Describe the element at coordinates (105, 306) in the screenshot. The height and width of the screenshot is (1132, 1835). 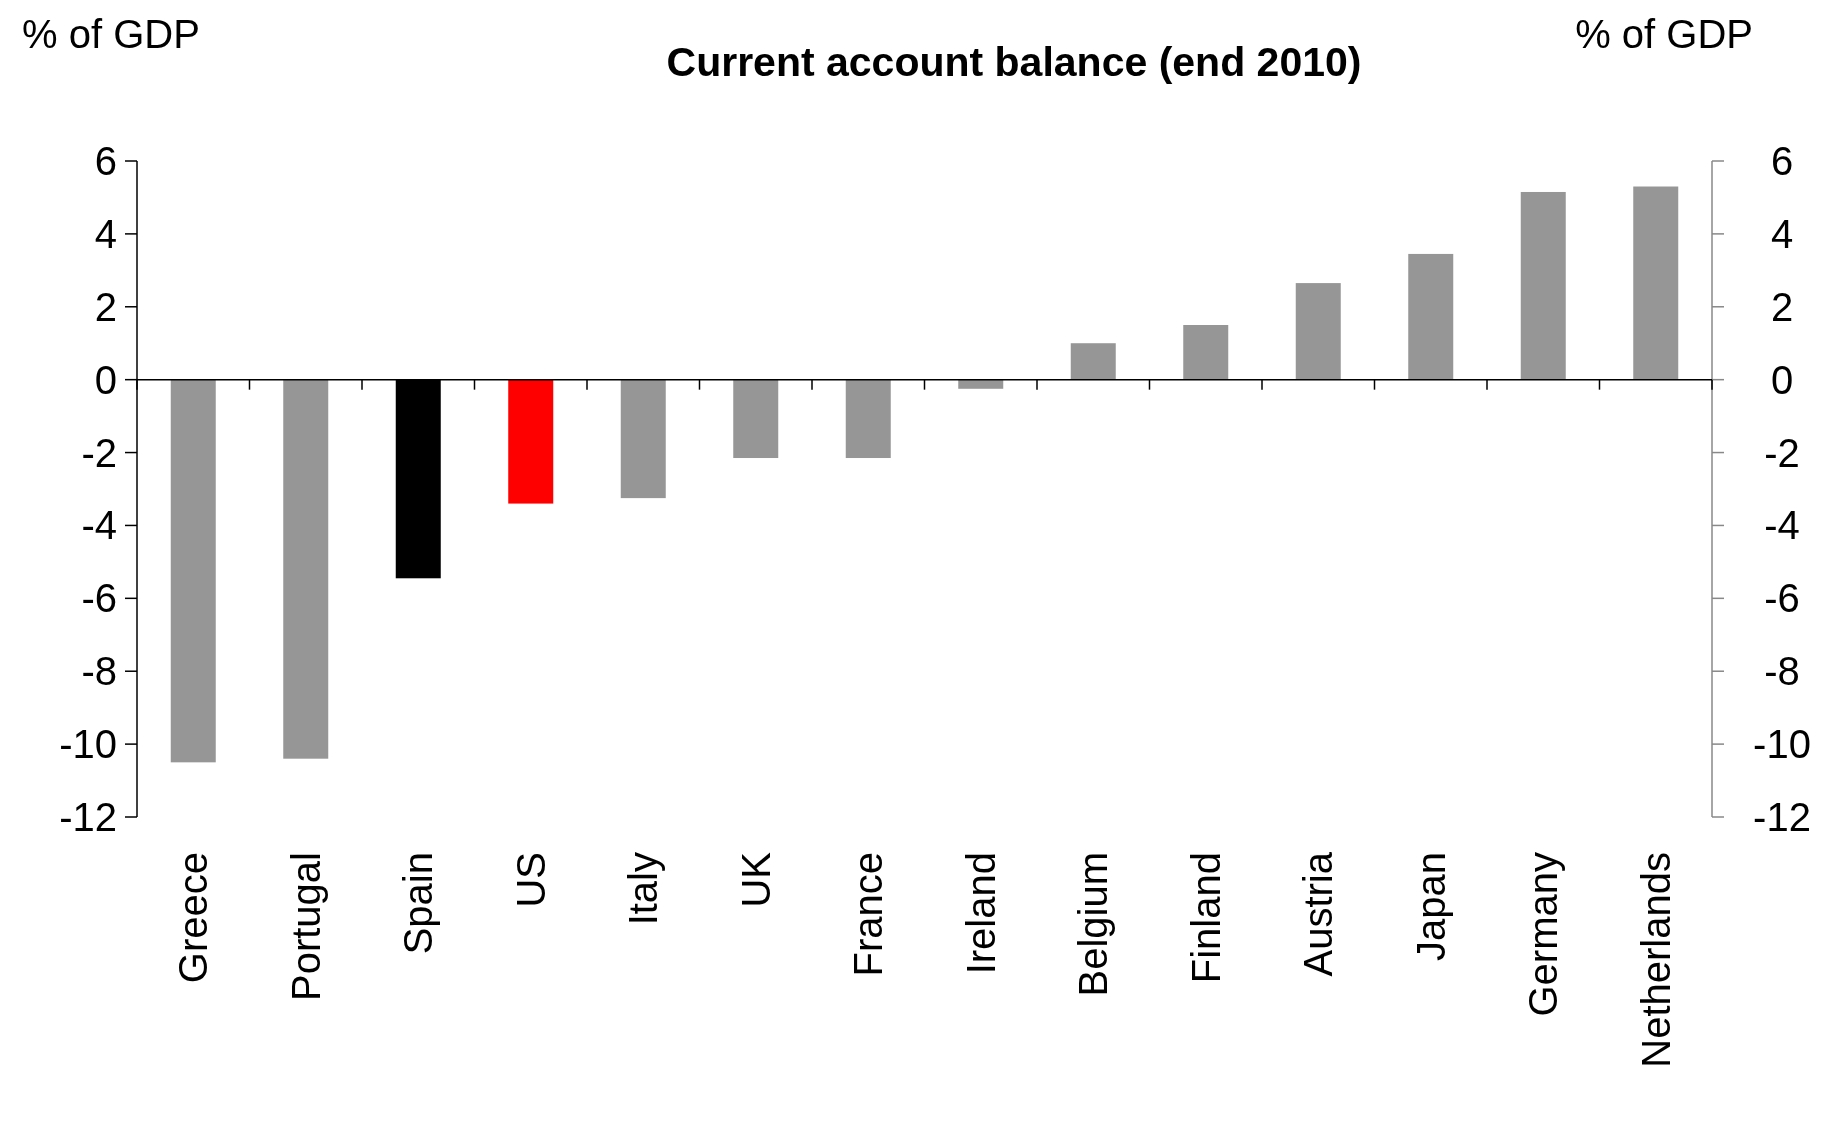
I see `y-tick-label: 2` at that location.